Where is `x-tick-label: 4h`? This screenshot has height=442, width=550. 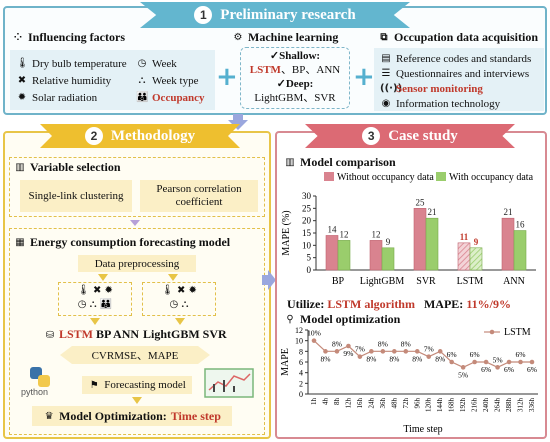
x-tick-label: 4h is located at coordinates (325, 402).